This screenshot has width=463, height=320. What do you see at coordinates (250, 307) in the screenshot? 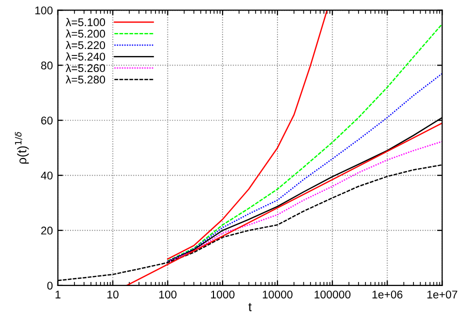
I see `x-axis-title: t` at bounding box center [250, 307].